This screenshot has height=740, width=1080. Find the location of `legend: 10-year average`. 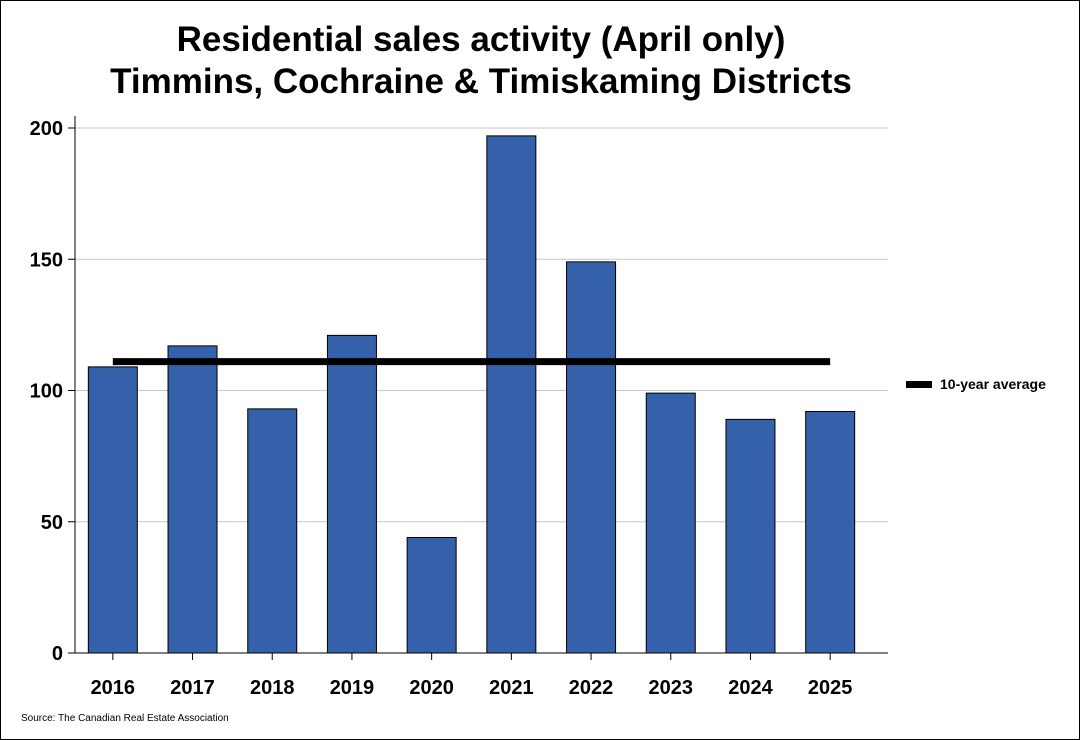

legend: 10-year average is located at coordinates (976, 384).